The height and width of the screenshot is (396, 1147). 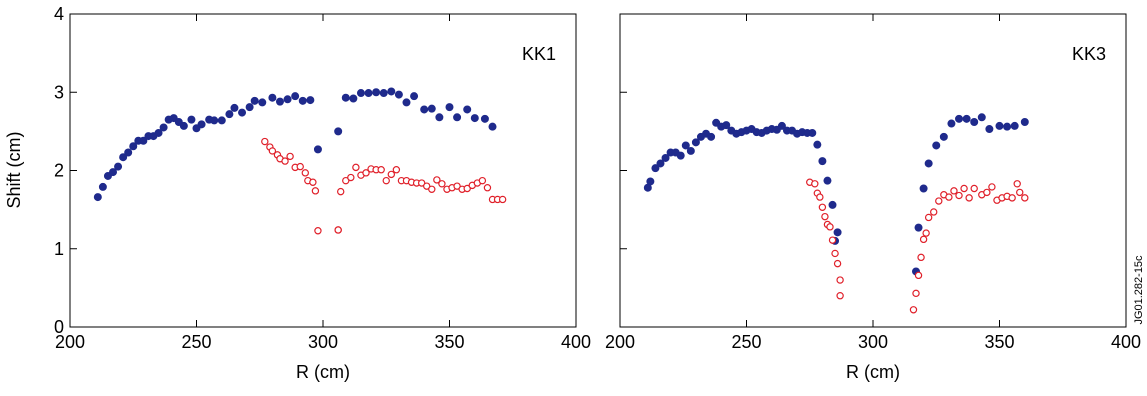 What do you see at coordinates (1139, 290) in the screenshot?
I see `figure-id: JG01.282-15c` at bounding box center [1139, 290].